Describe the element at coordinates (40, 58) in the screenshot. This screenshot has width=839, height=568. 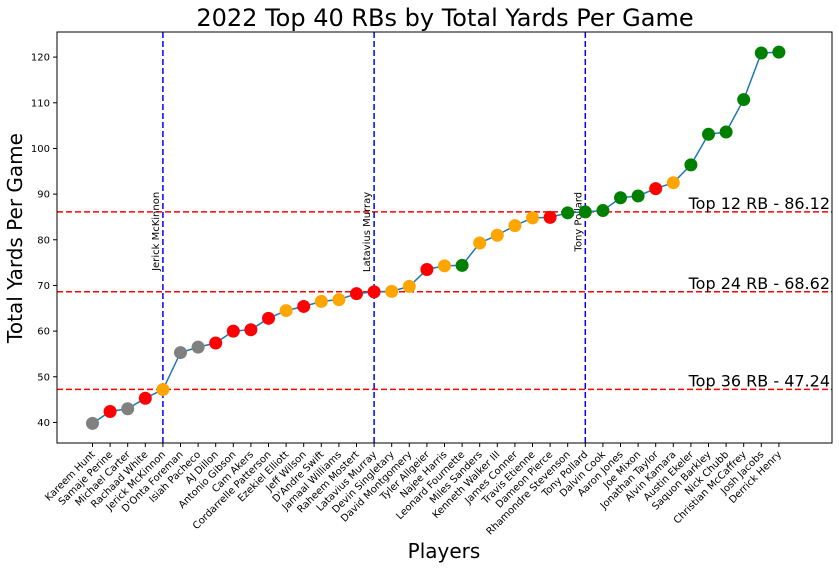
I see `y-tick-label: 120` at that location.